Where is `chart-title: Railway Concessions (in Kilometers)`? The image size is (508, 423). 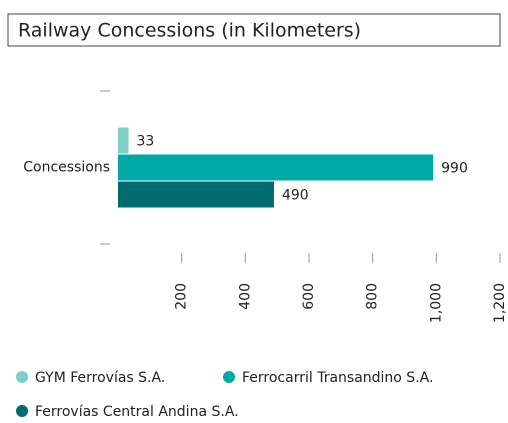 chart-title: Railway Concessions (in Kilometers) is located at coordinates (189, 31).